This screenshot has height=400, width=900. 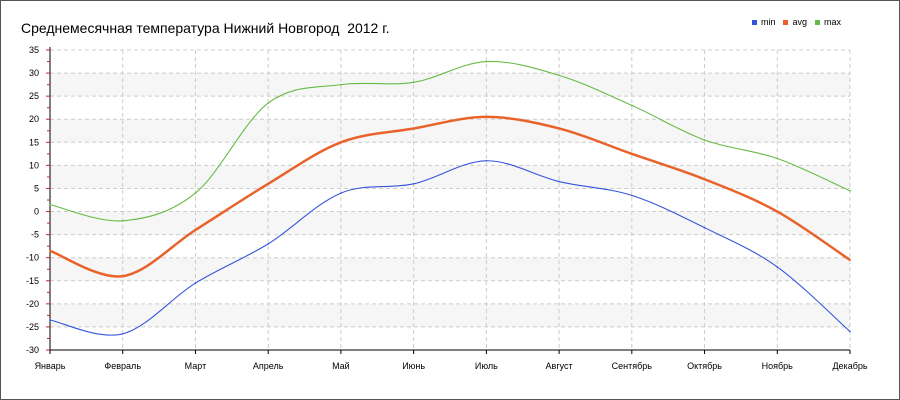 What do you see at coordinates (196, 366) in the screenshot?
I see `x-tick-label: Март` at bounding box center [196, 366].